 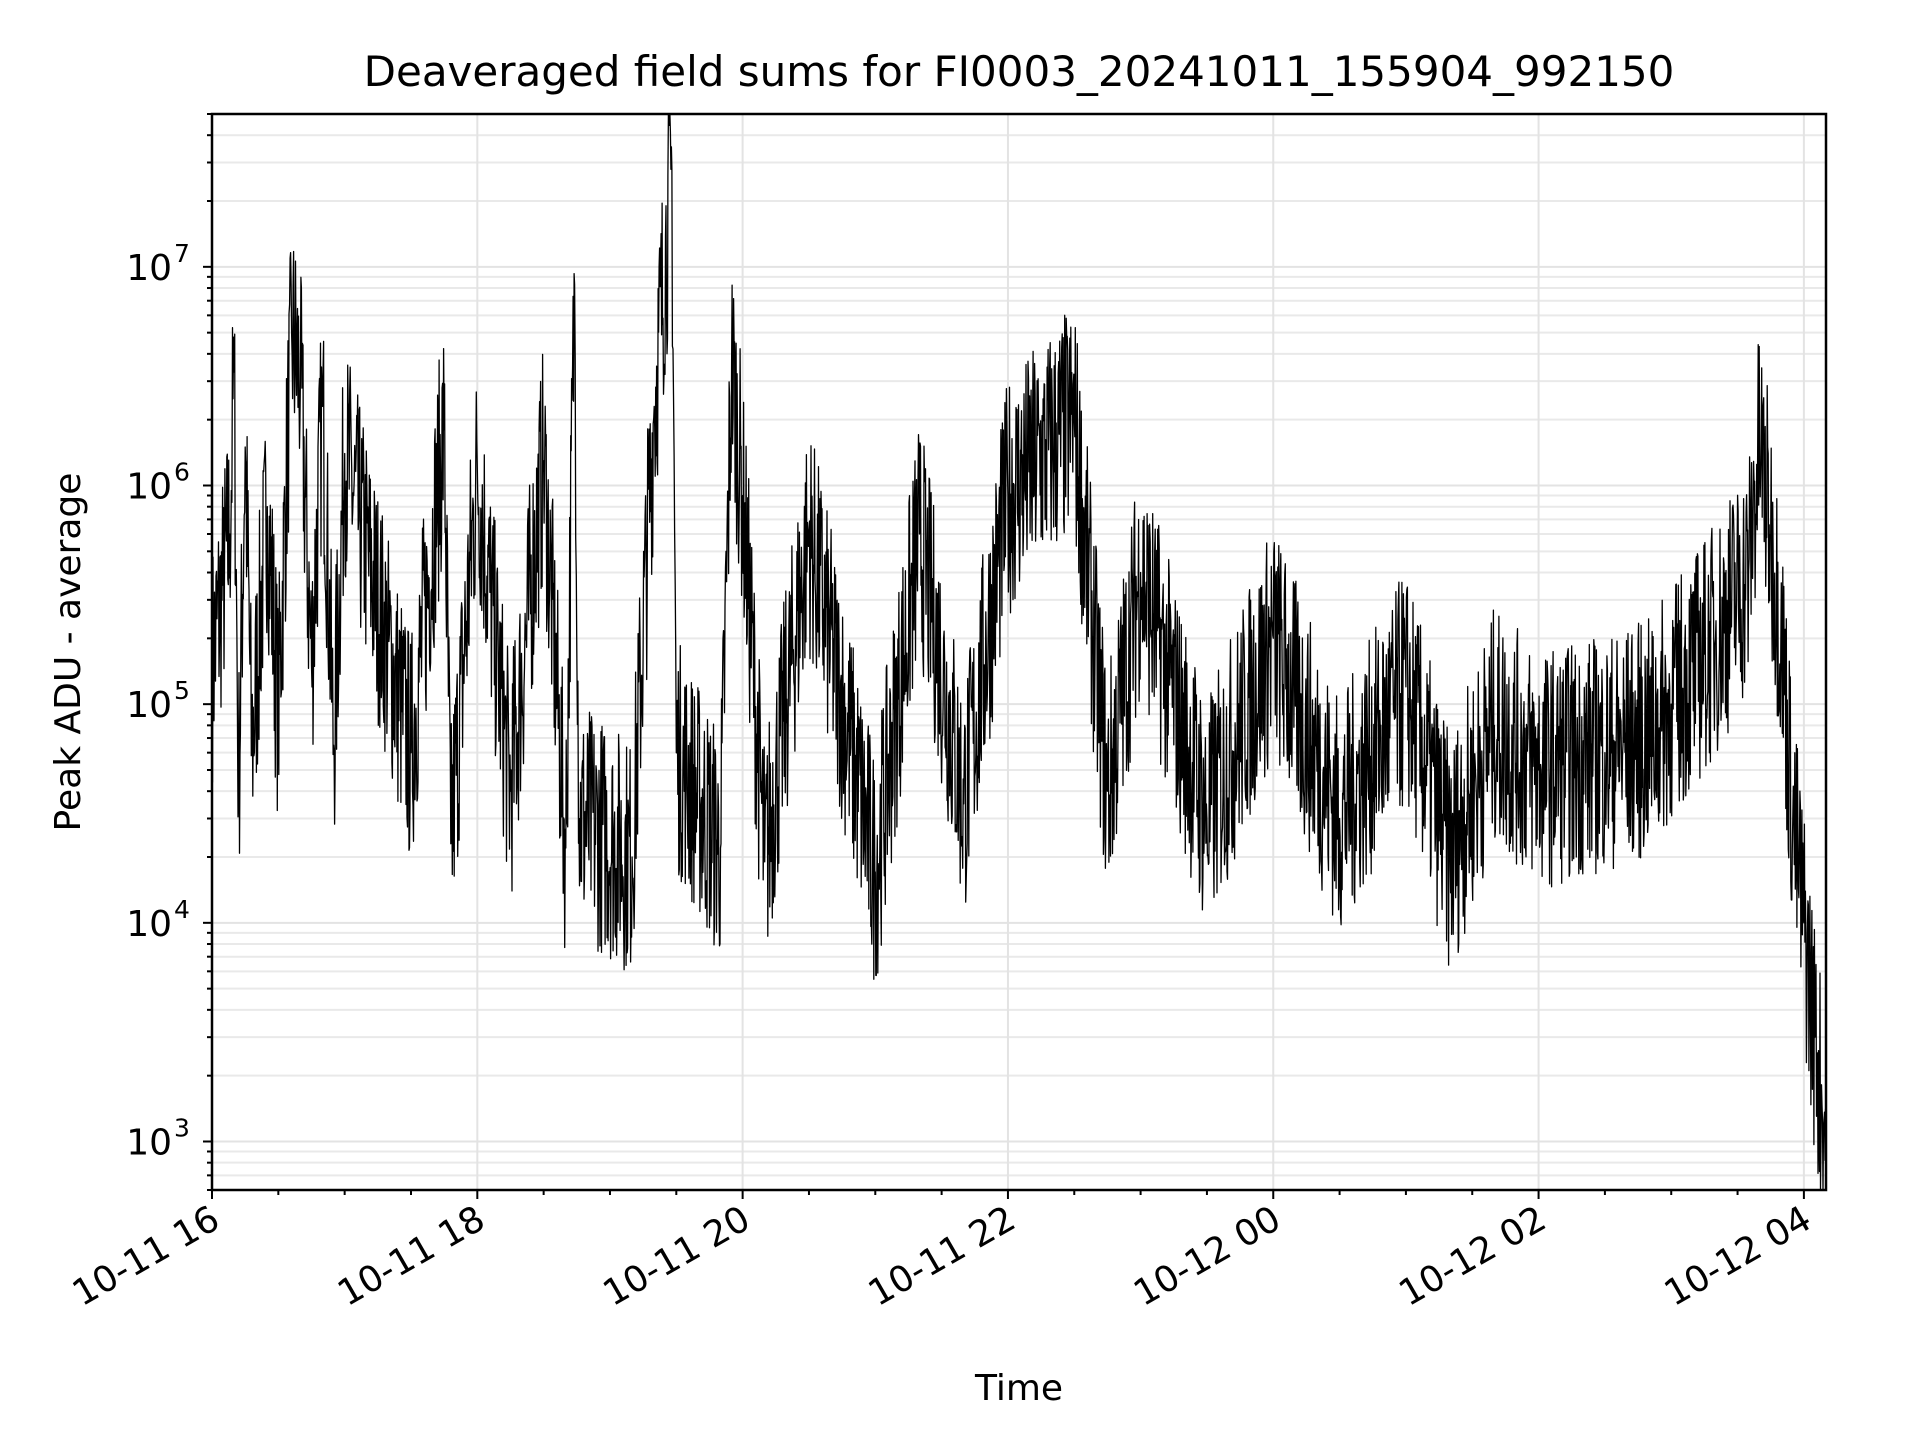 What do you see at coordinates (182, 690) in the screenshot?
I see `y-tick-label-exponent: 5` at bounding box center [182, 690].